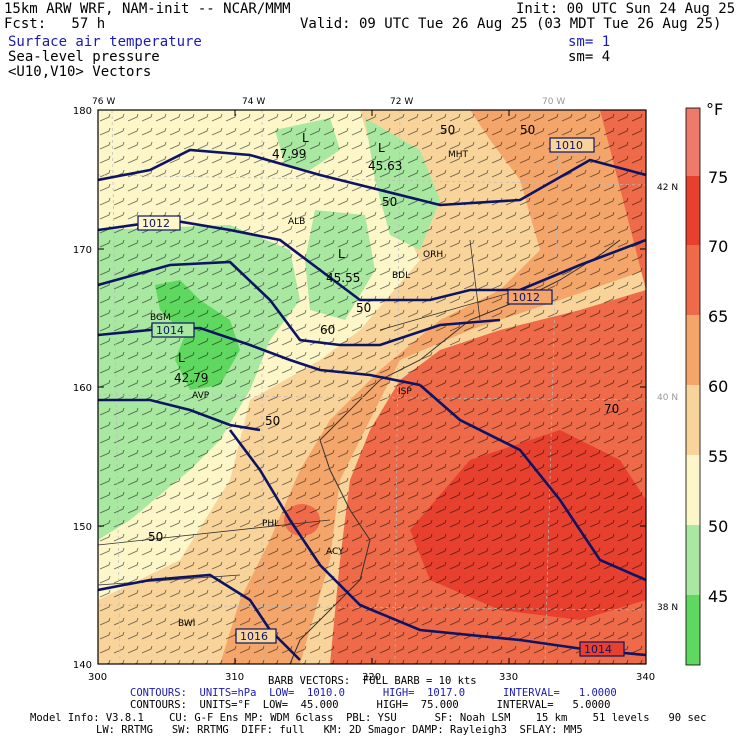  What do you see at coordinates (527, 130) in the screenshot?
I see `temp-label-50-d: 50` at bounding box center [527, 130].